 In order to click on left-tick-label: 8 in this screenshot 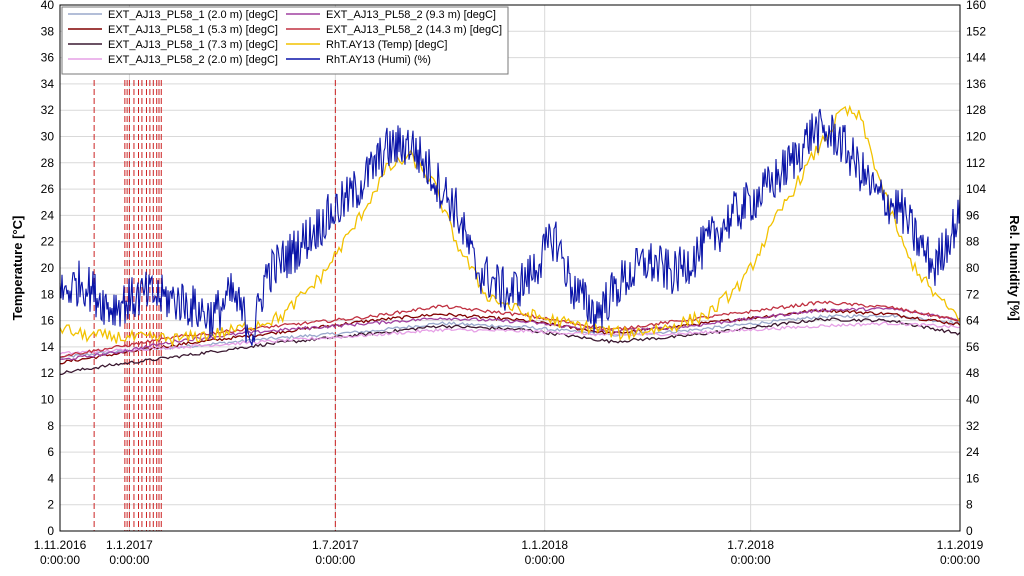, I will do `click(50, 426)`.